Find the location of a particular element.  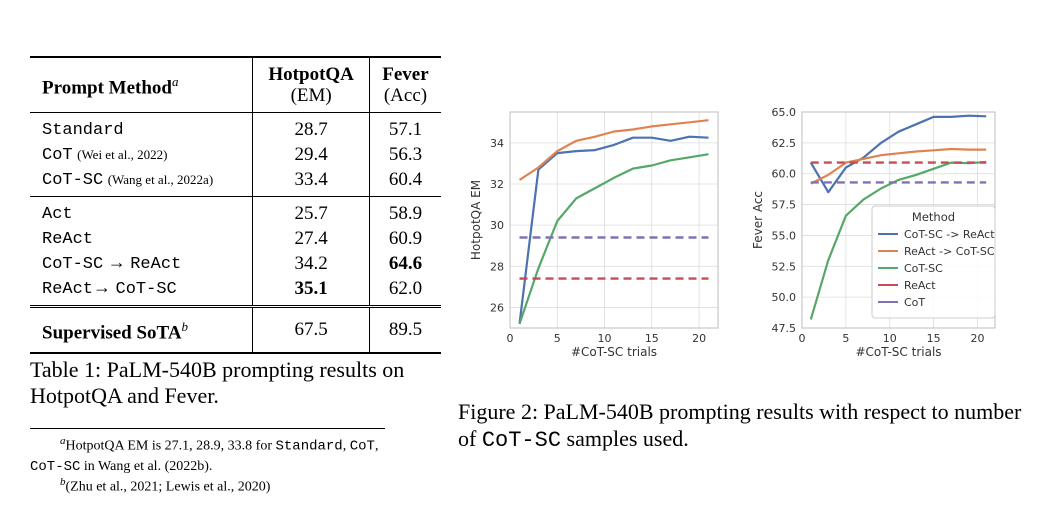

hotpot-value: 35.1 is located at coordinates (311, 291).